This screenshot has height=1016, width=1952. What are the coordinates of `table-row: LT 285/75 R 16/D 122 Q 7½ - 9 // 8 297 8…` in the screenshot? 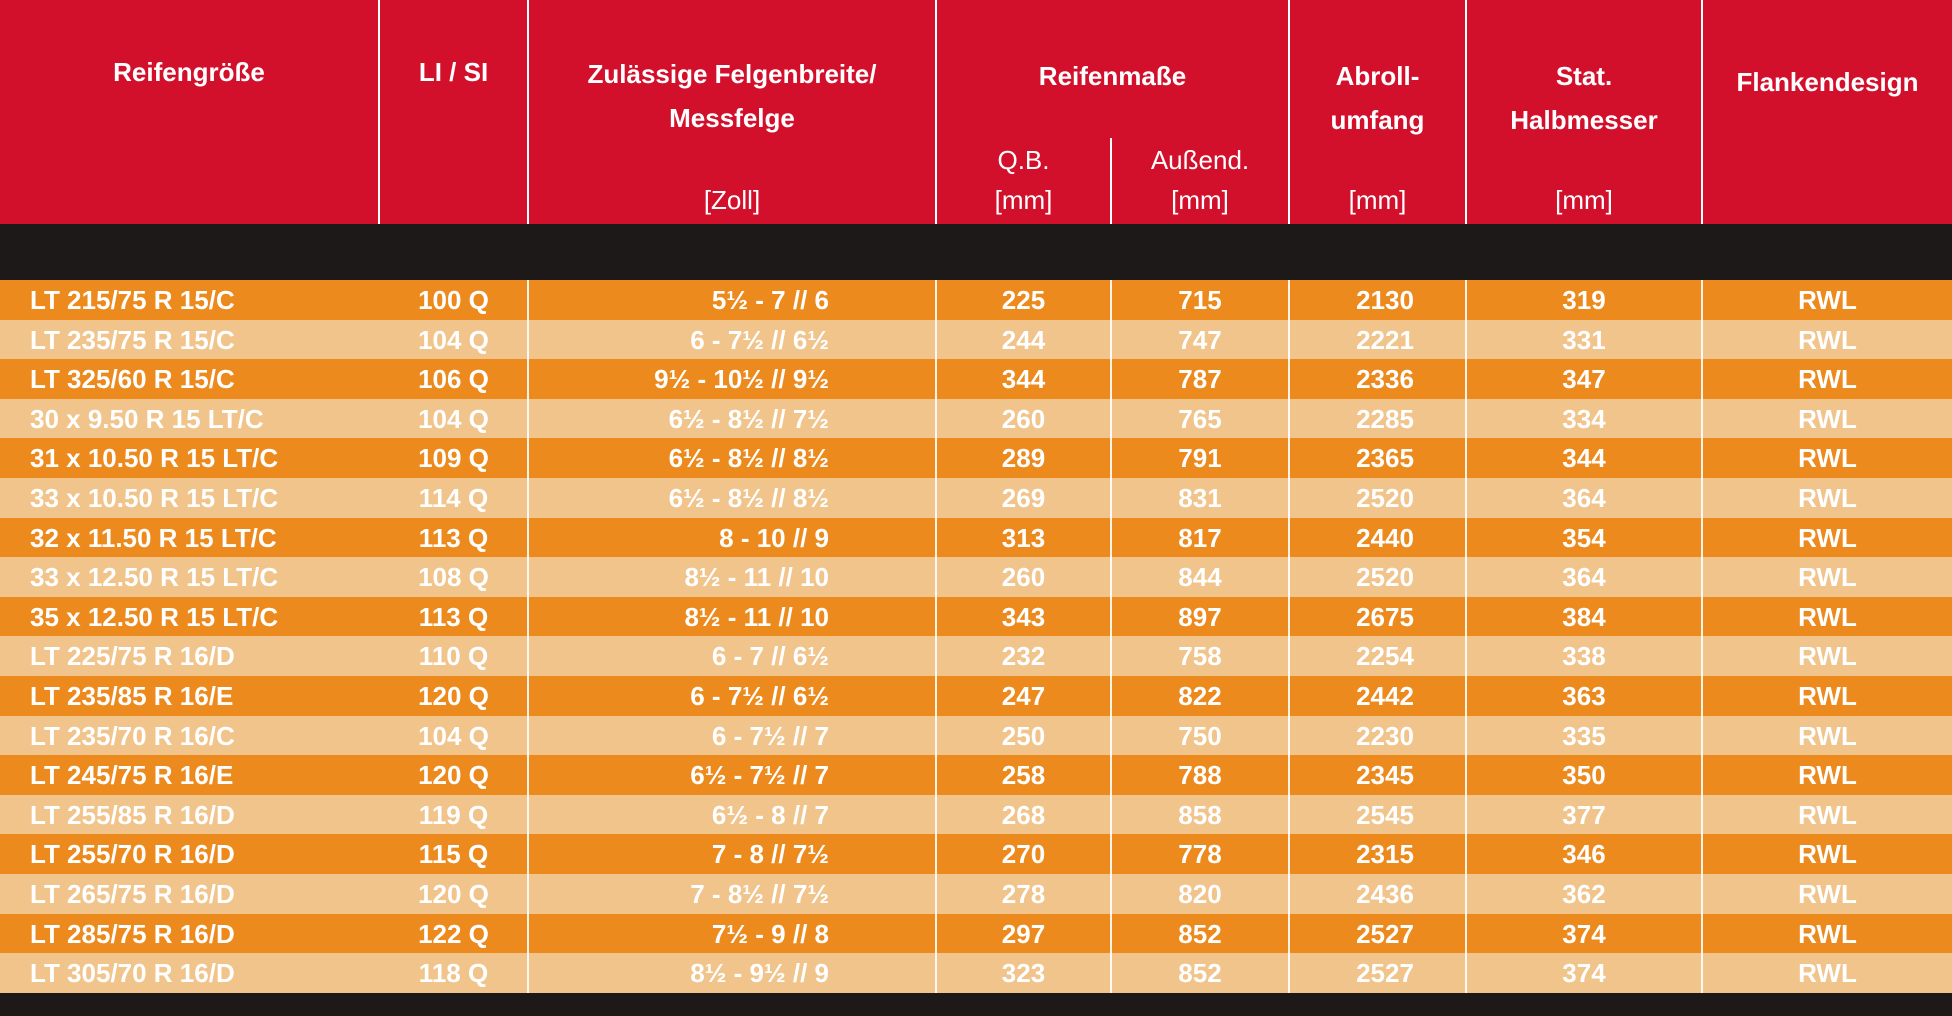 It's located at (976, 933).